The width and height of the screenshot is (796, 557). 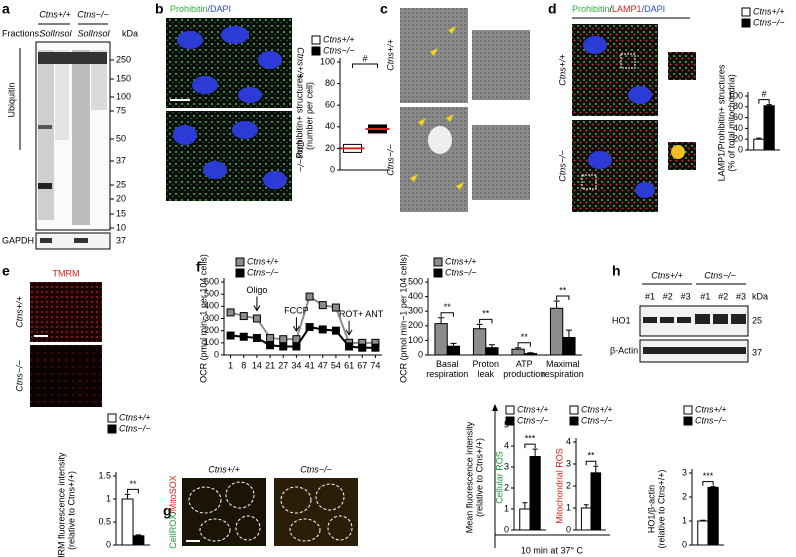 I want to click on x-tick-label: Maximal respiration, so click(x=563, y=369).